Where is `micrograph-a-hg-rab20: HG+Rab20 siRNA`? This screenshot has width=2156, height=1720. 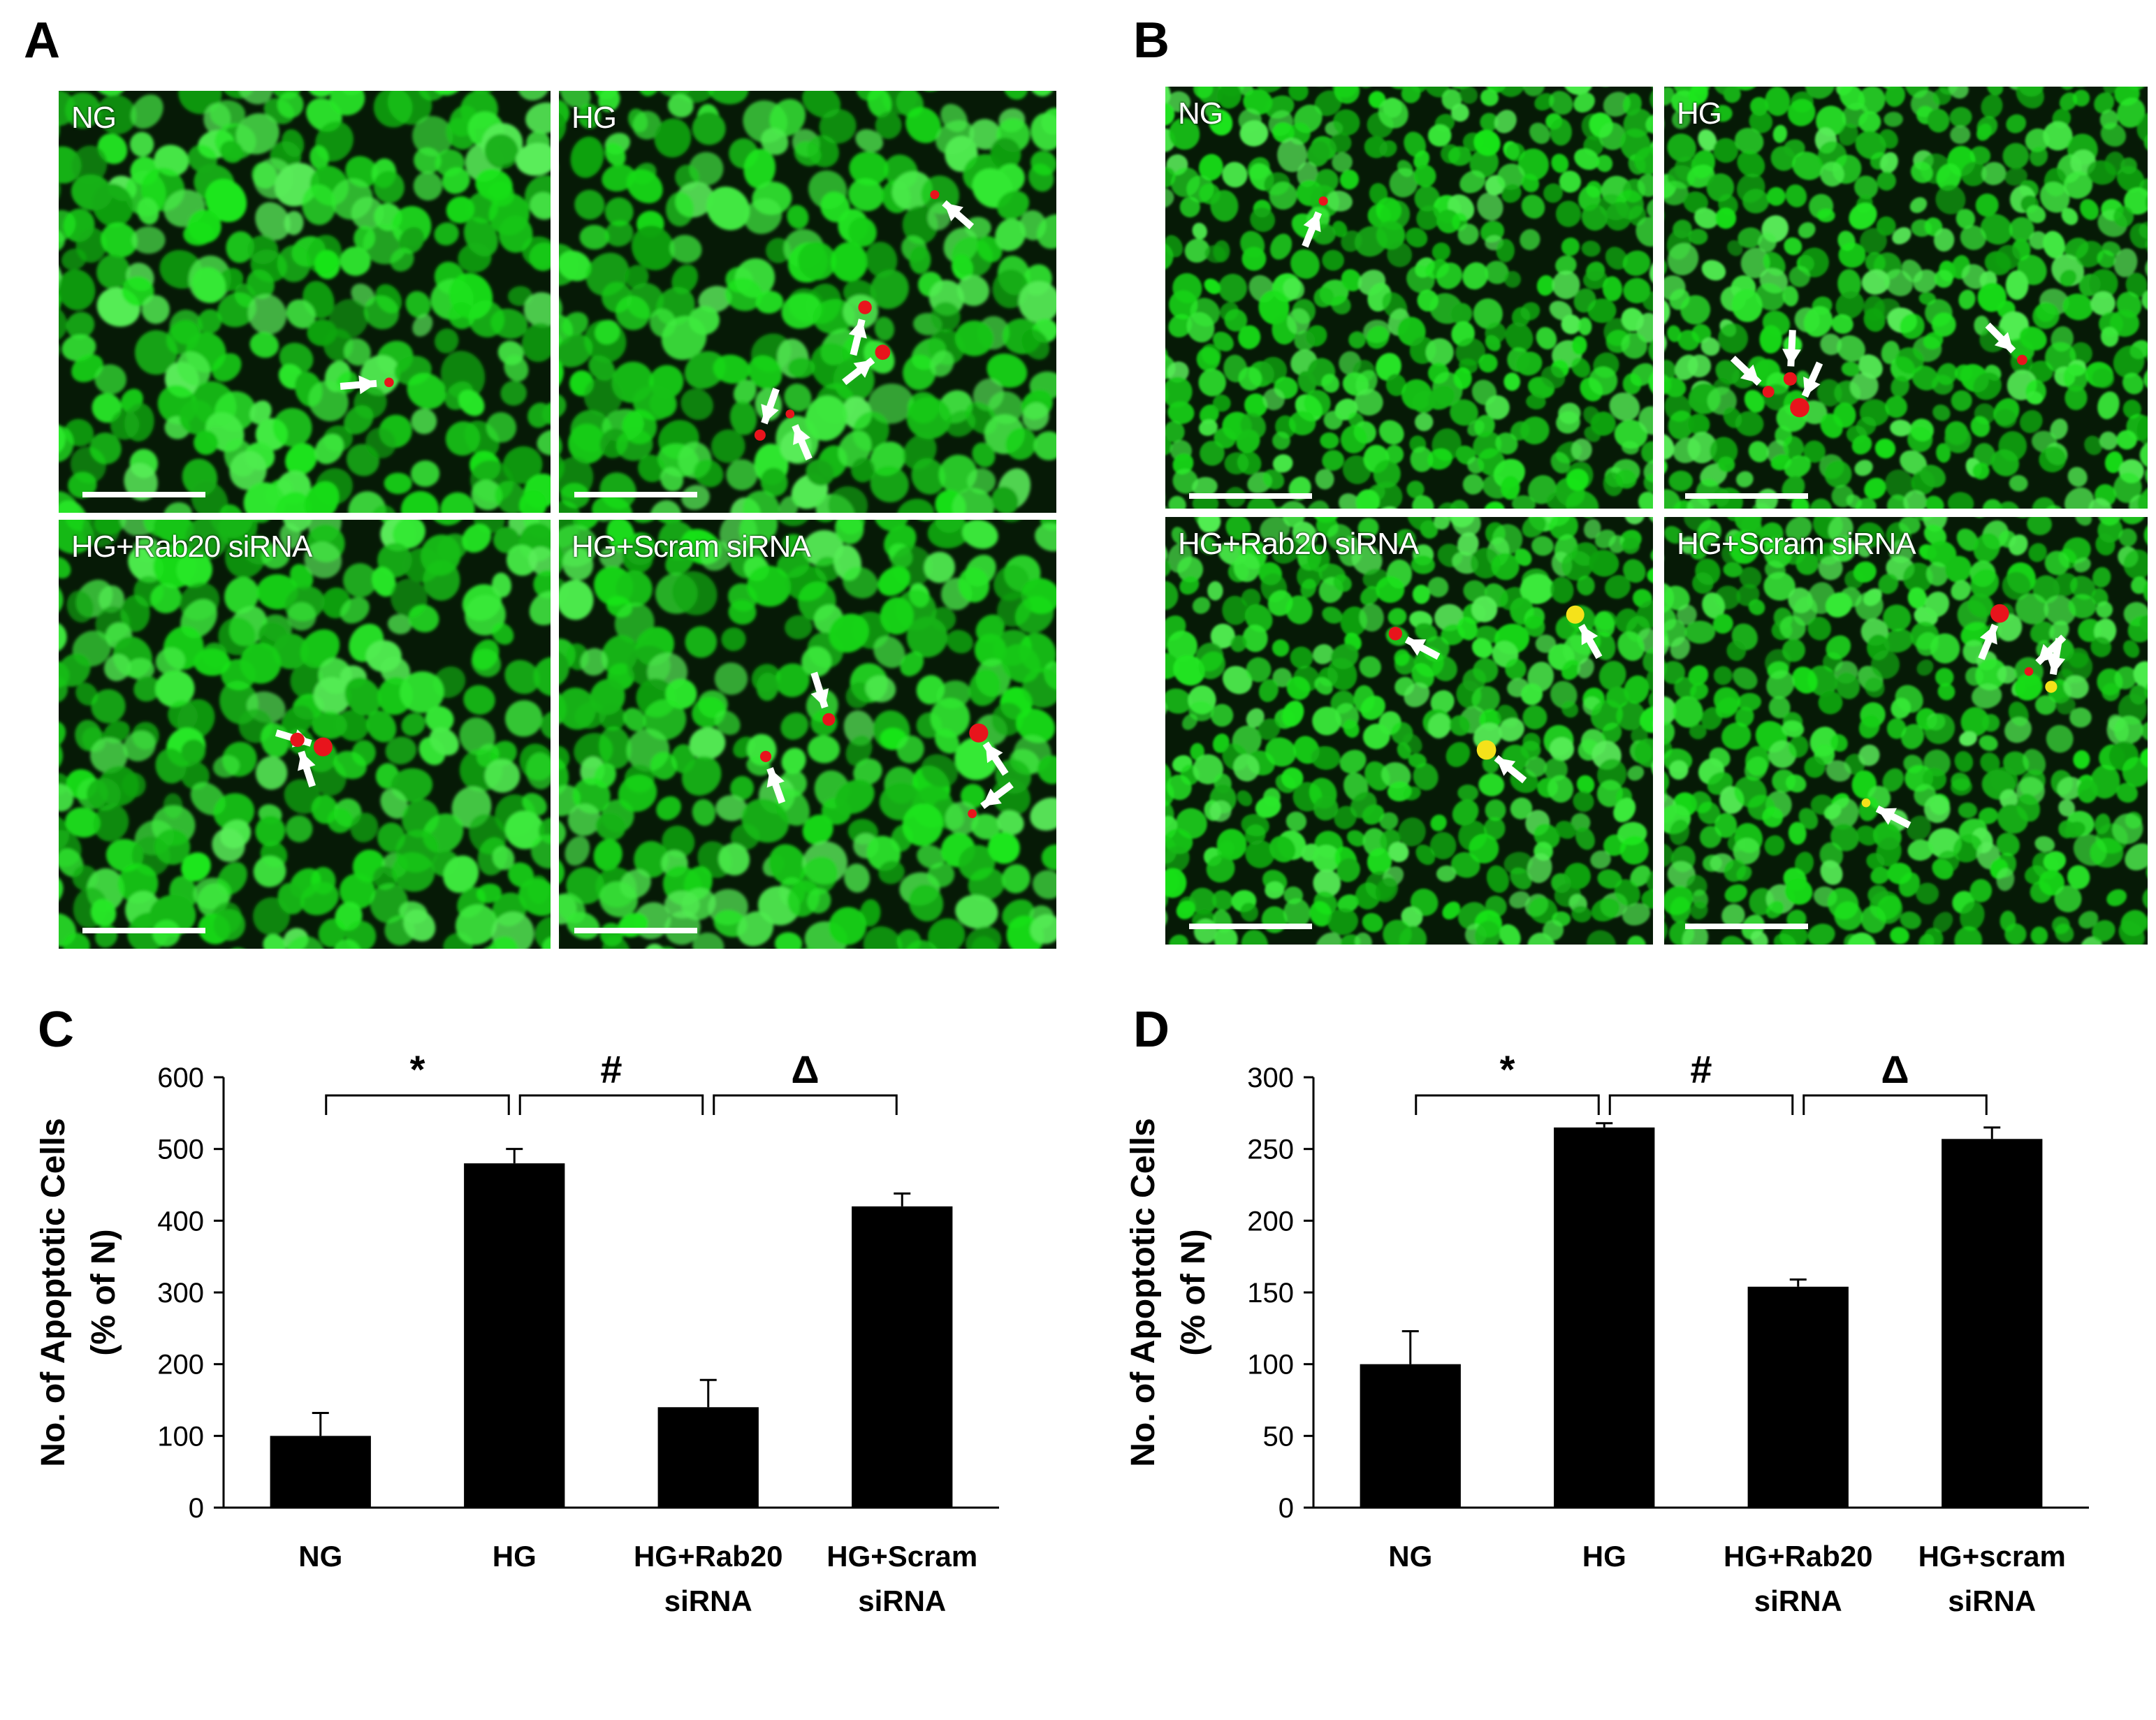 micrograph-a-hg-rab20: HG+Rab20 siRNA is located at coordinates (305, 734).